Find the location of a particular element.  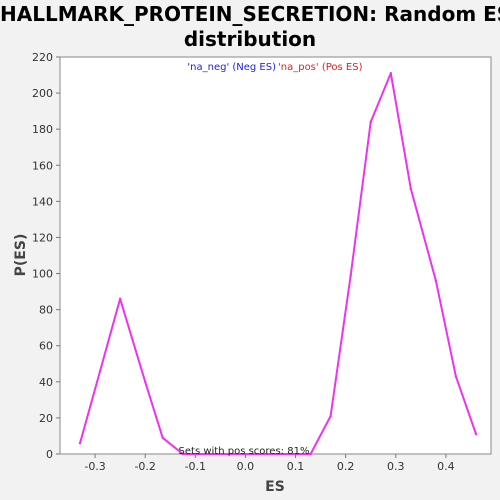

y-tick-label: 200 is located at coordinates (42, 93).